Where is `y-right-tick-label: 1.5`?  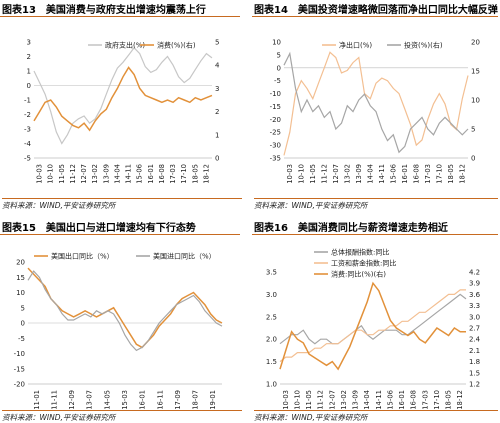
y-right-tick-label: 1.5 is located at coordinates (474, 373).